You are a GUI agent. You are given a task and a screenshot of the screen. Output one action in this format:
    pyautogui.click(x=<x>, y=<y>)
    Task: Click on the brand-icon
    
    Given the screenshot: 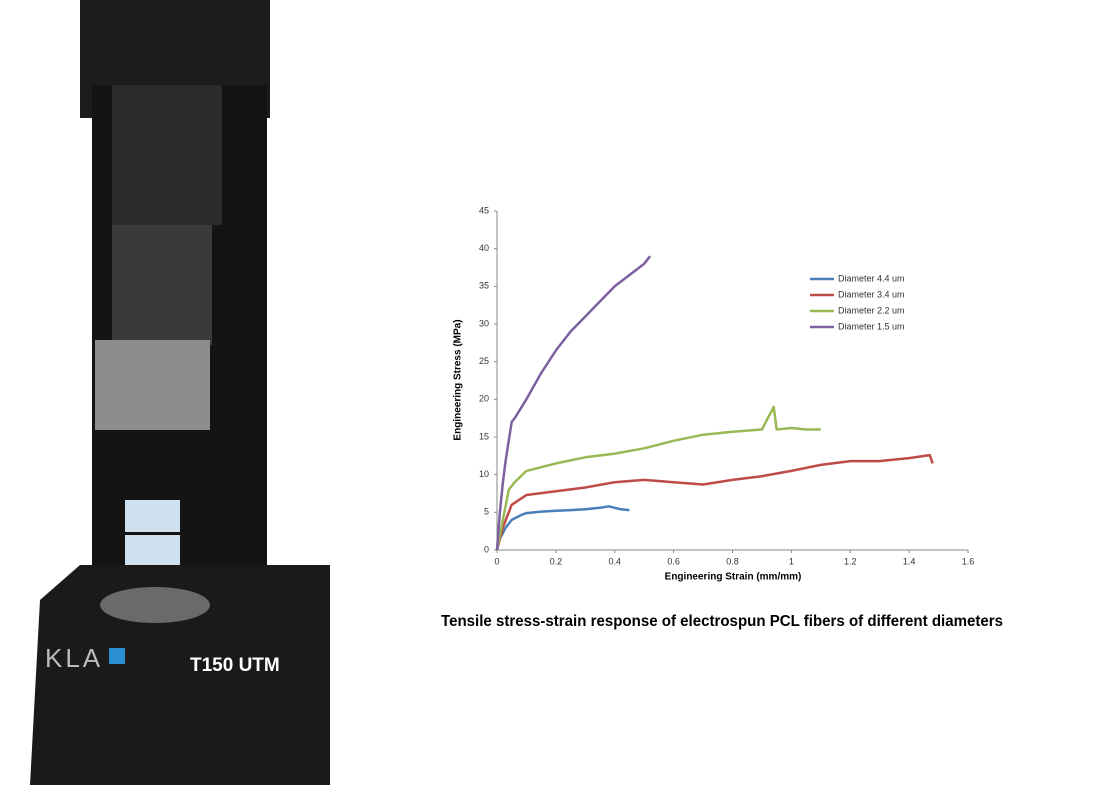 What is the action you would take?
    pyautogui.click(x=117, y=656)
    